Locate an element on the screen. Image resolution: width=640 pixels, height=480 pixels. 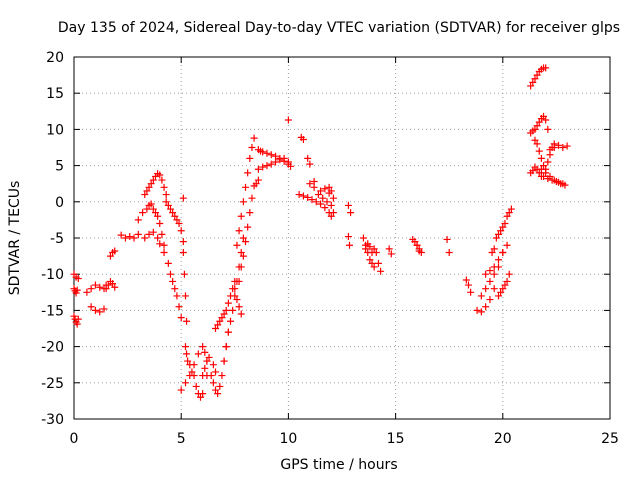
series-arc-as is located at coordinates (485, 300).